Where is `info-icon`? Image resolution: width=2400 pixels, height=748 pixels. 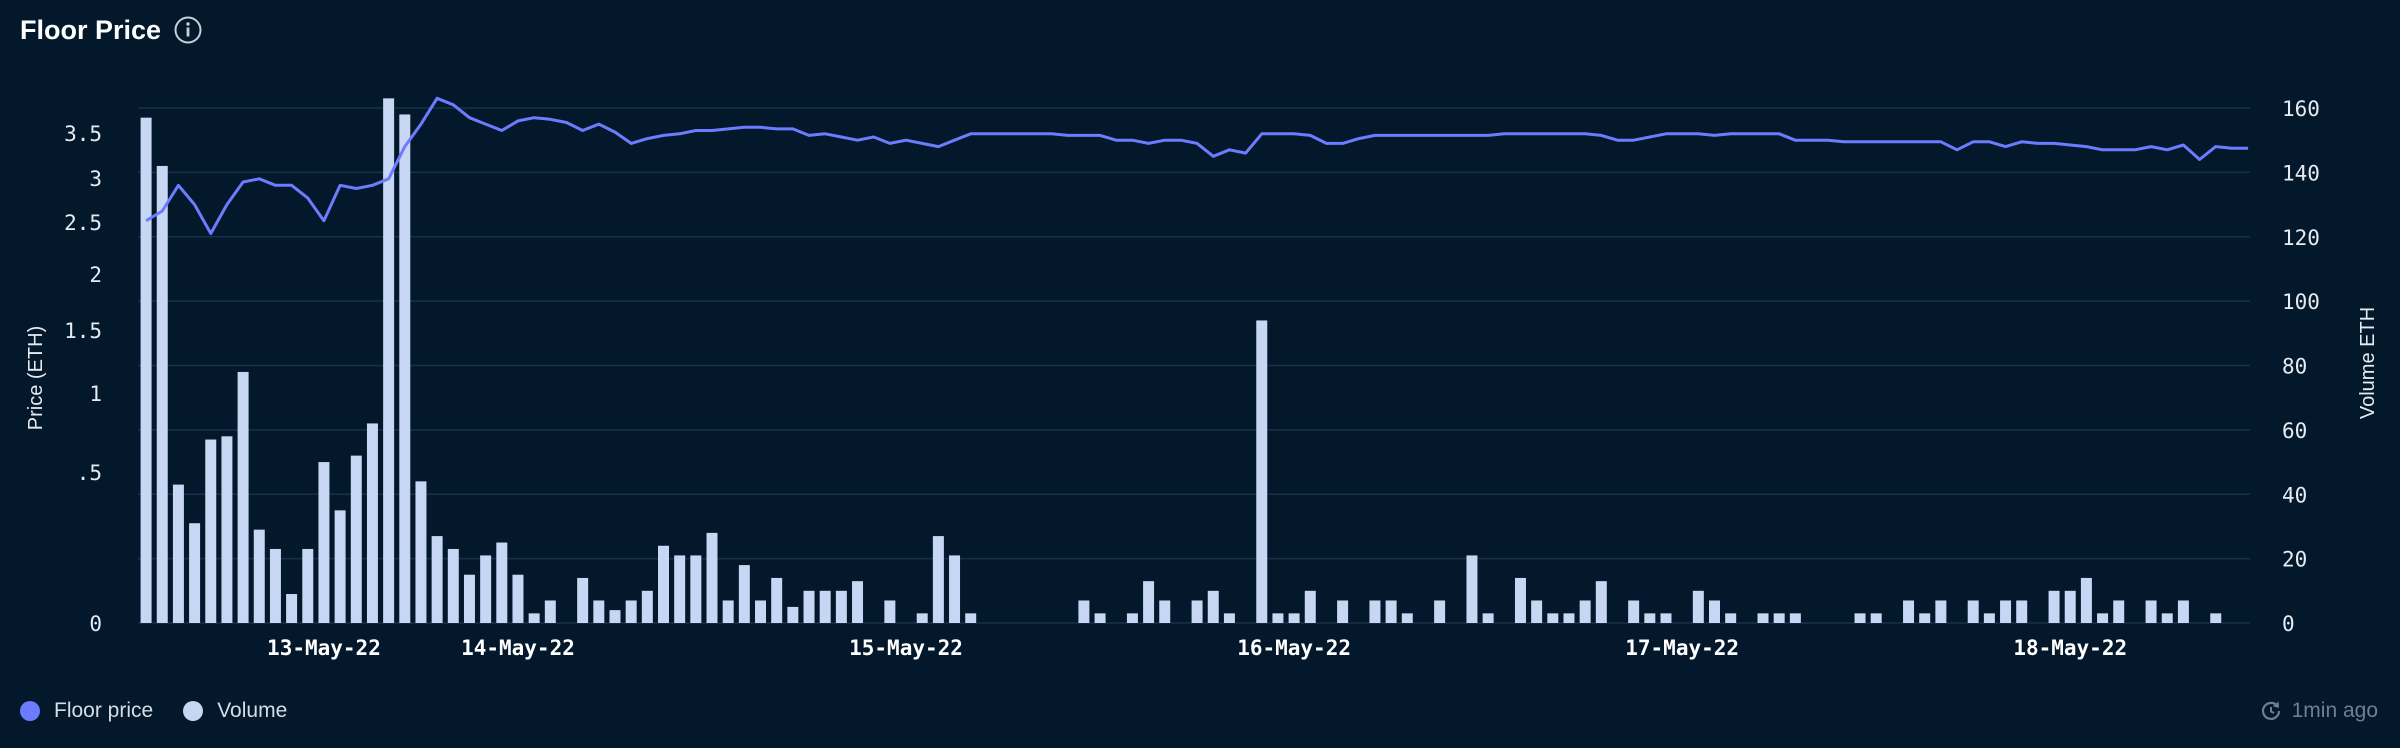 info-icon is located at coordinates (188, 30).